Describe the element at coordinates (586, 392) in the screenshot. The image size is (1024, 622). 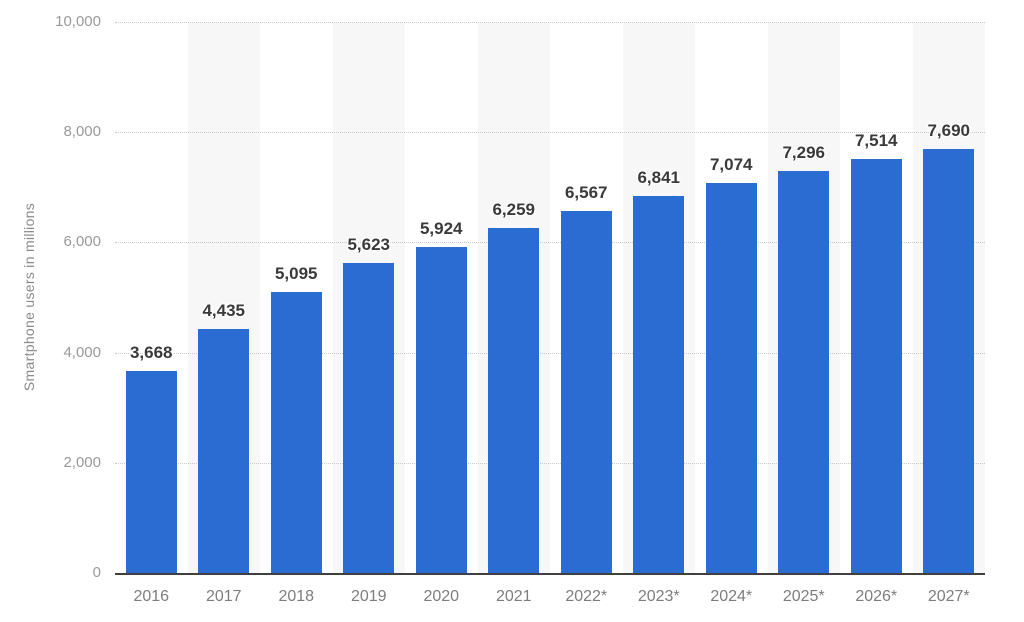
I see `bar-2022*` at that location.